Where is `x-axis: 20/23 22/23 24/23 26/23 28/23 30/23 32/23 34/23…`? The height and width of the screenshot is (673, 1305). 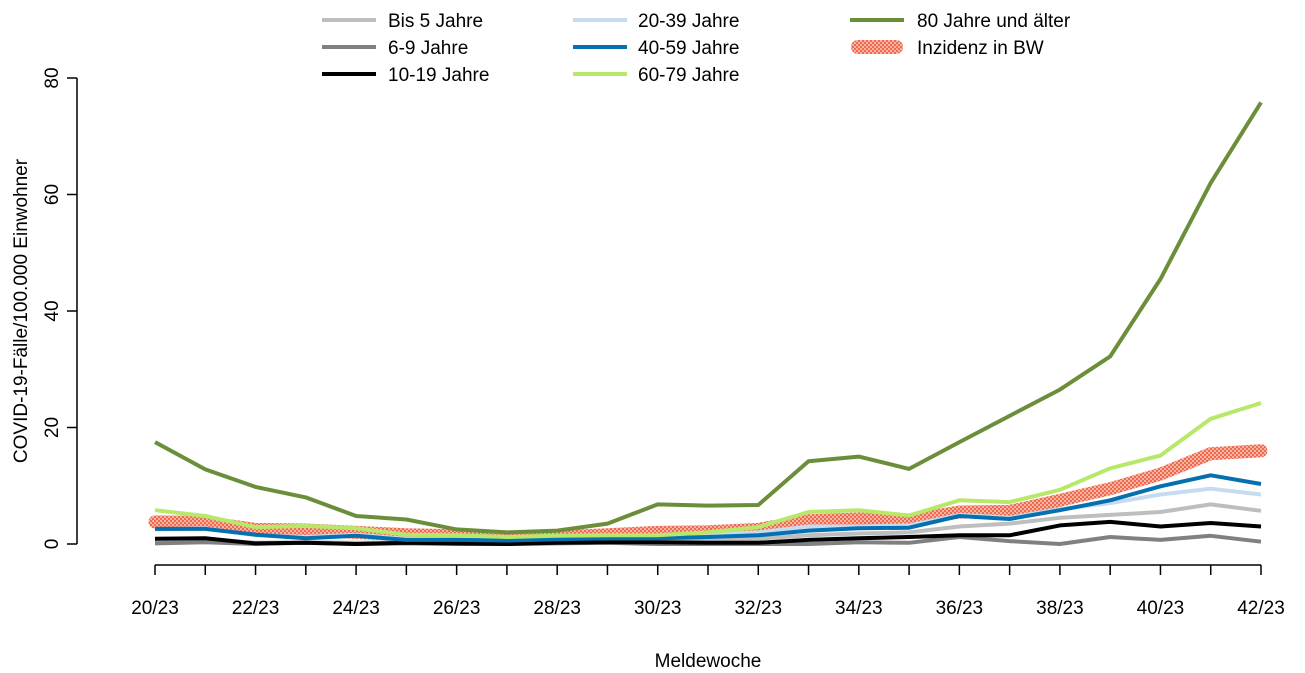 x-axis: 20/23 22/23 24/23 26/23 28/23 30/23 32/23 34/23… is located at coordinates (708, 591).